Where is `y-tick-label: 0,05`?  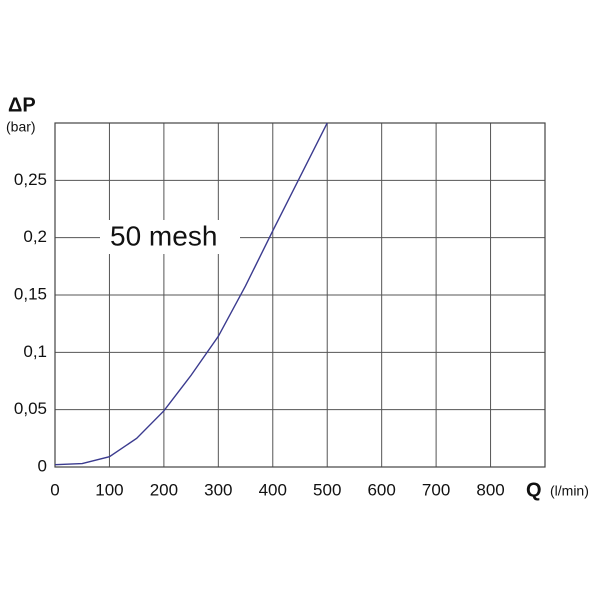
y-tick-label: 0,05 is located at coordinates (30, 408).